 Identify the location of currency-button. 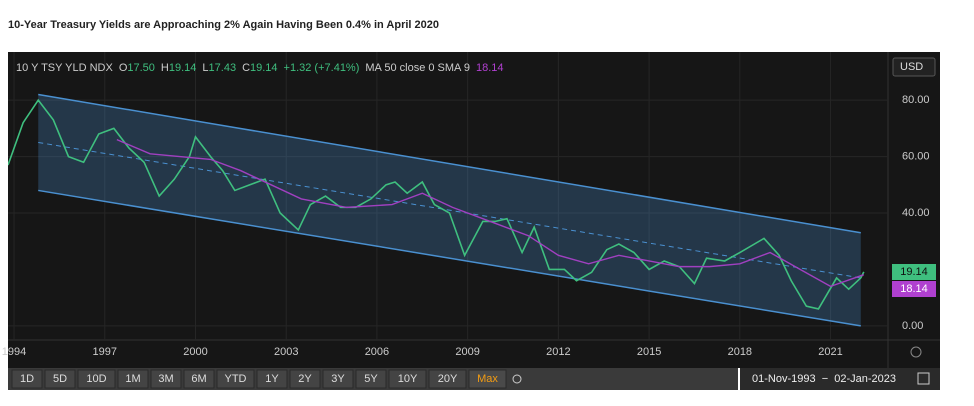
(914, 67).